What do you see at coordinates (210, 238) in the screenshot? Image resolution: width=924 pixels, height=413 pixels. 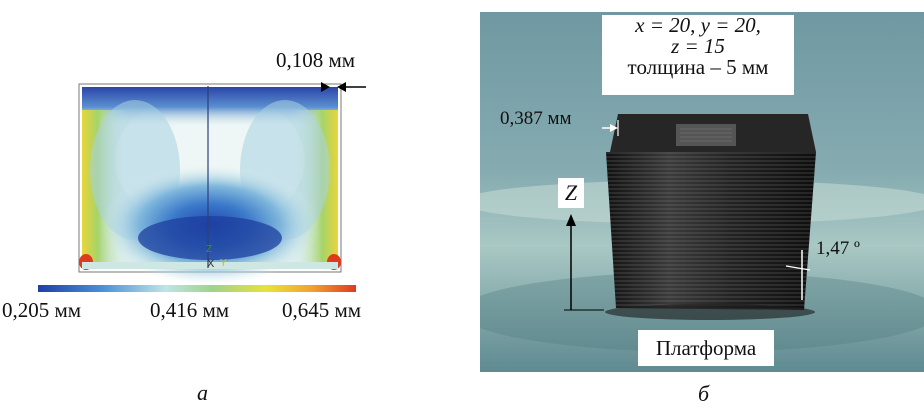 I see `contour-center-min` at bounding box center [210, 238].